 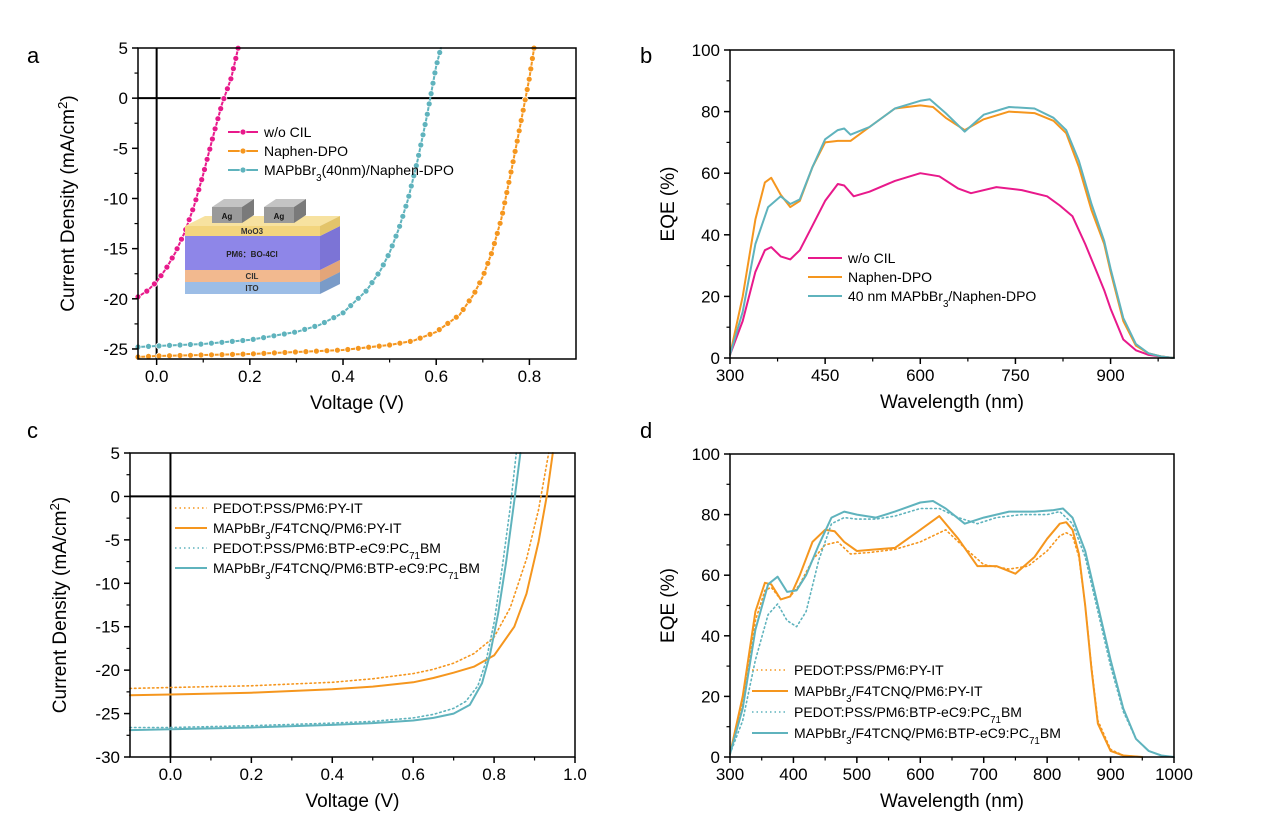 I want to click on y-tick-label: 5, so click(x=115, y=453).